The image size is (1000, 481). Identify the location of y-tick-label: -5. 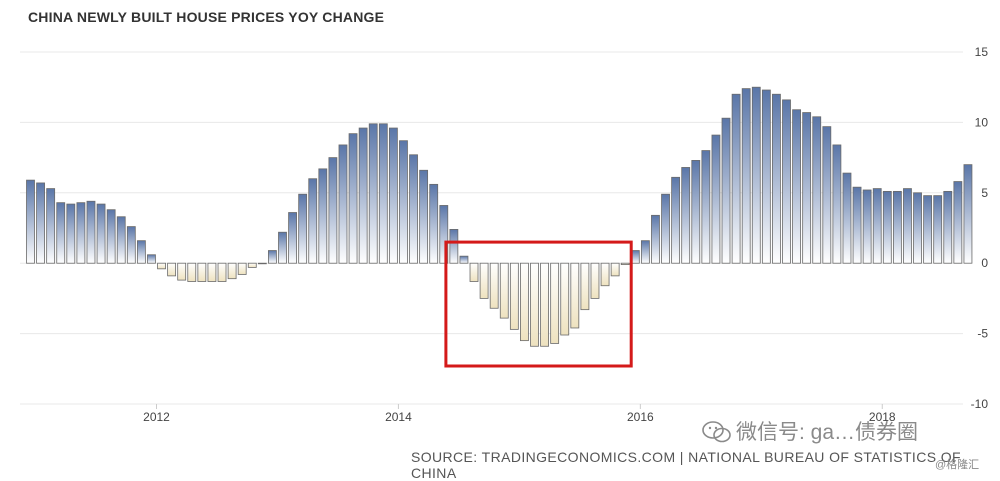
(982, 334).